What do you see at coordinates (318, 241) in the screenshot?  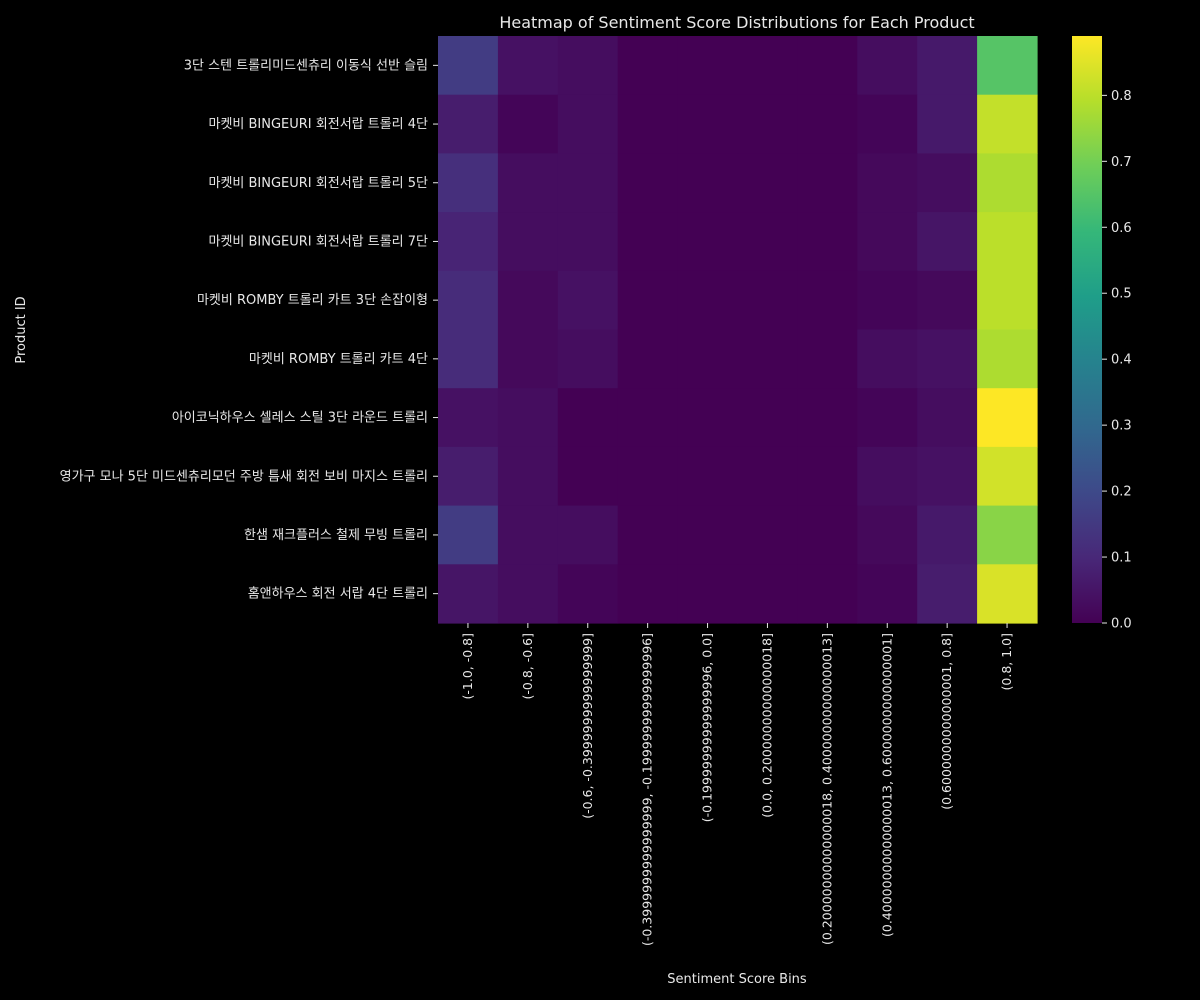 I see `y-tick-label: 마켓비 BINGEURI 회전서랍 트롤리 7단` at bounding box center [318, 241].